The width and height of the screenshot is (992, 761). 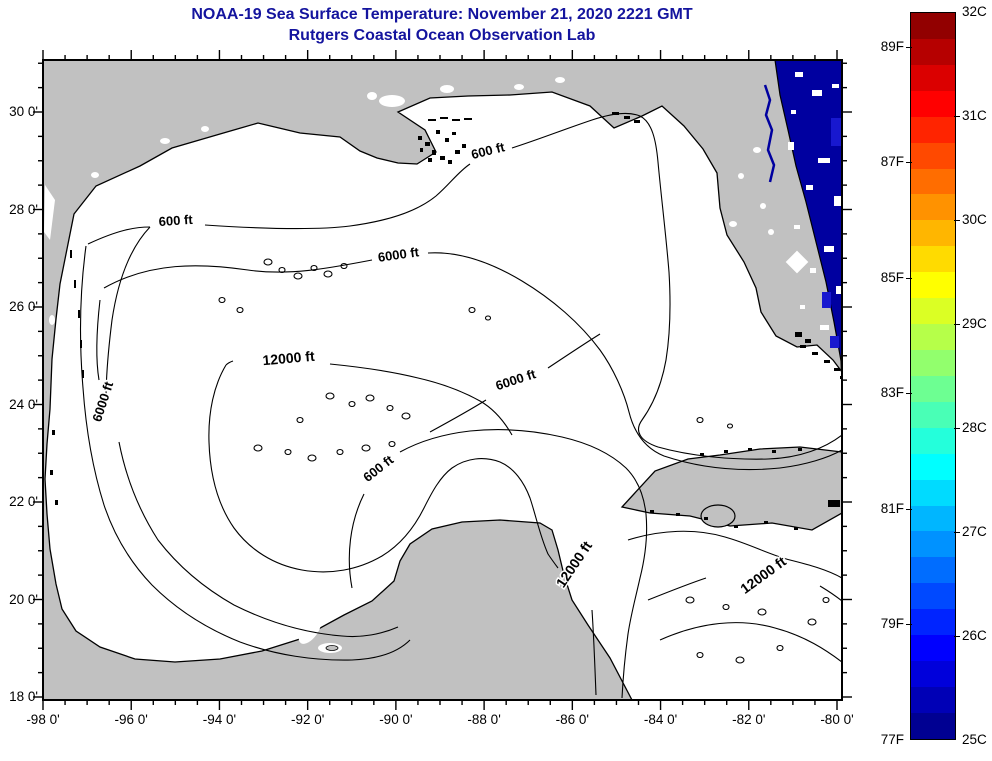 I want to click on colorbar-fahrenheit-label: 85F, so click(x=892, y=277).